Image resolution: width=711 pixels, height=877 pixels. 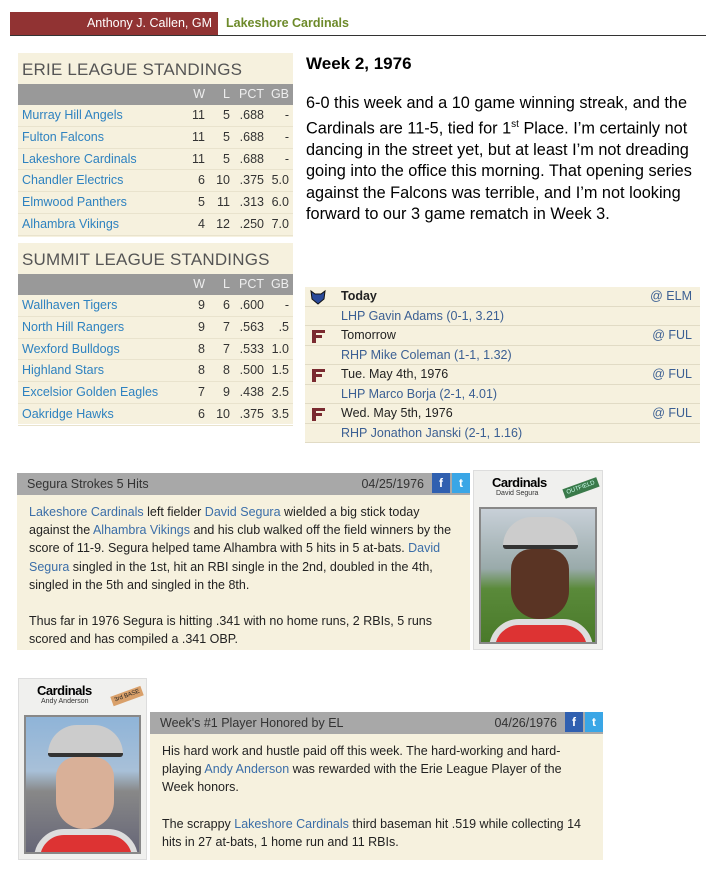 I want to click on news-title: Week's #1 Player Honored by EL, so click(x=252, y=723).